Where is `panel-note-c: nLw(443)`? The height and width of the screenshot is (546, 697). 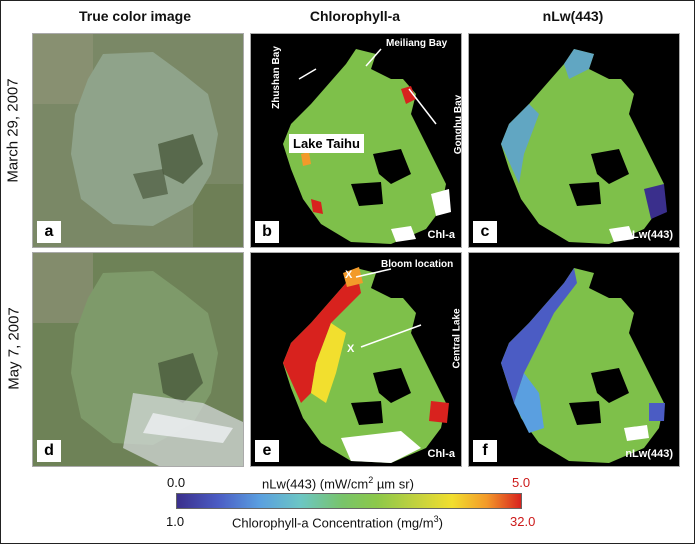
panel-note-c: nLw(443) is located at coordinates (649, 235).